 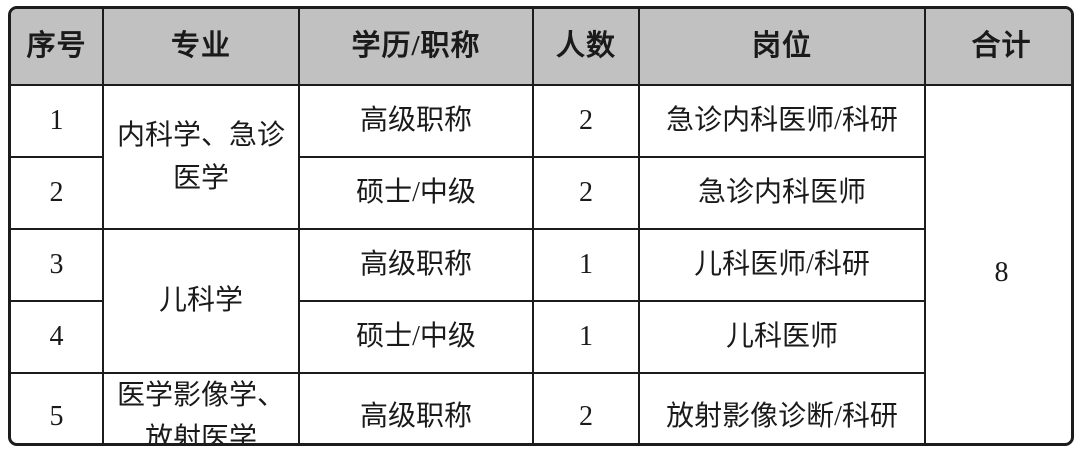 I want to click on cell-serial: 4, so click(x=57, y=337).